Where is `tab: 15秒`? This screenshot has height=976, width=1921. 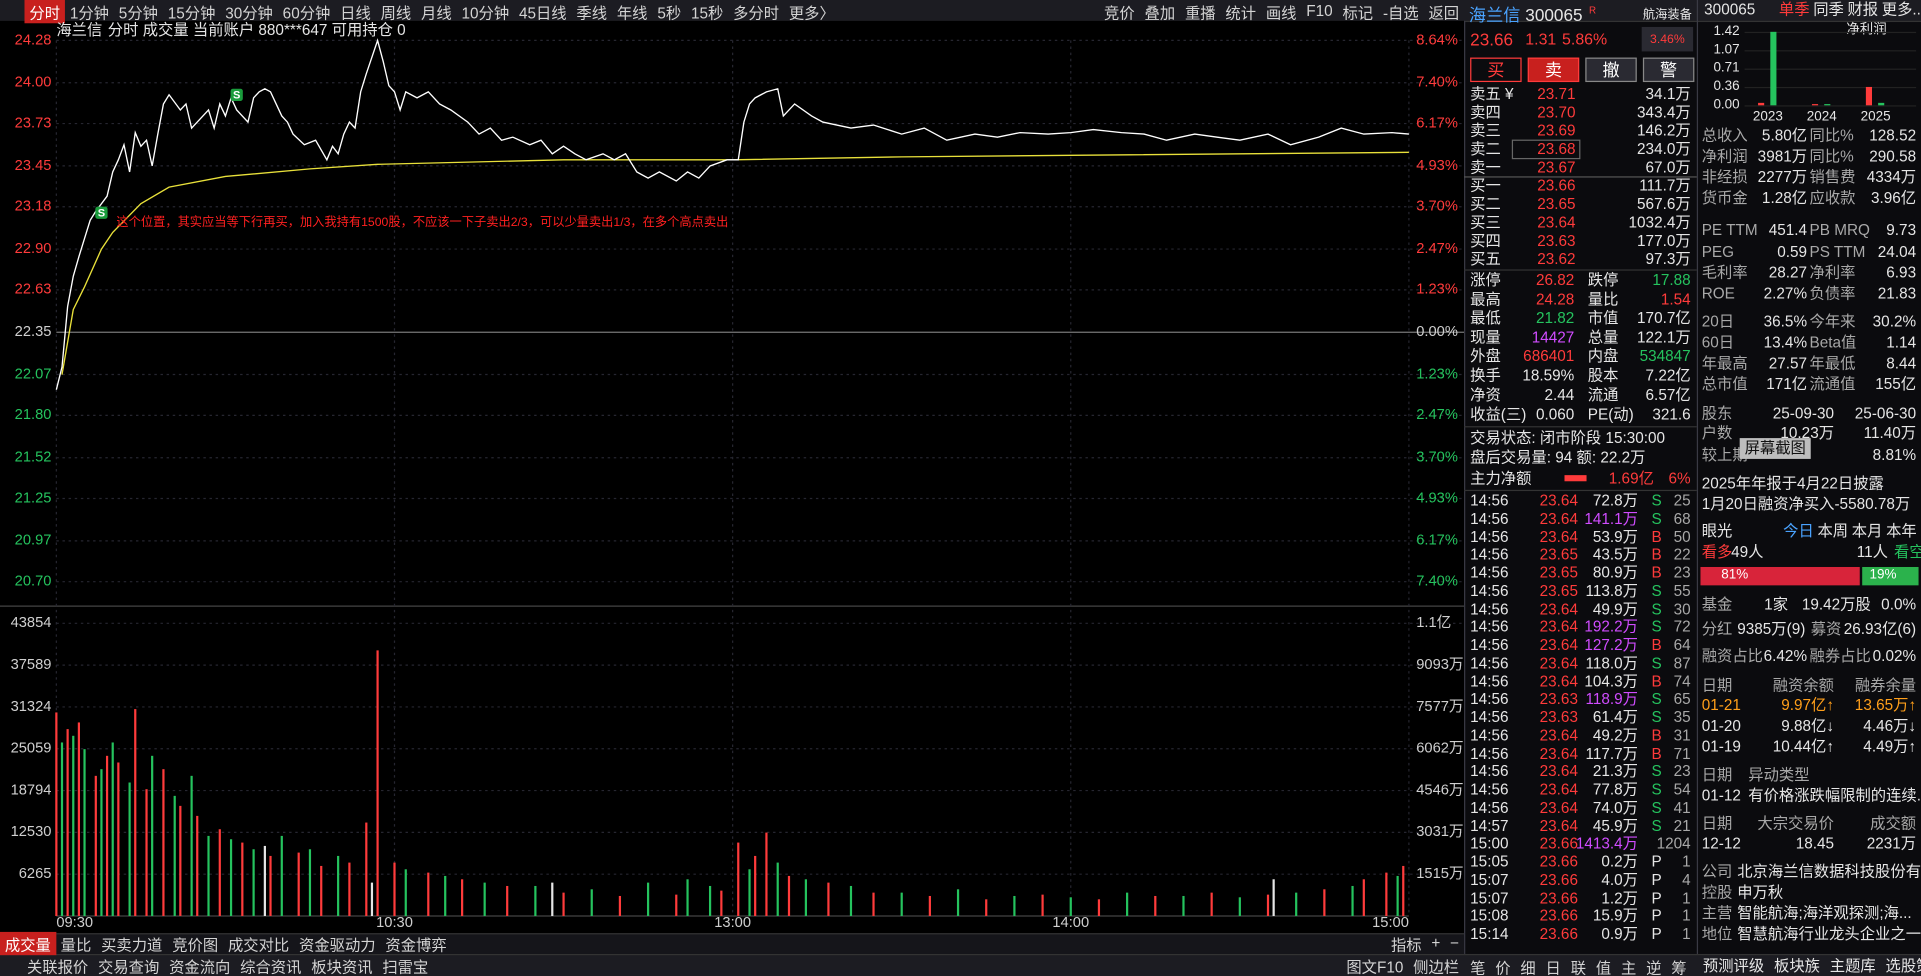 tab: 15秒 is located at coordinates (707, 13).